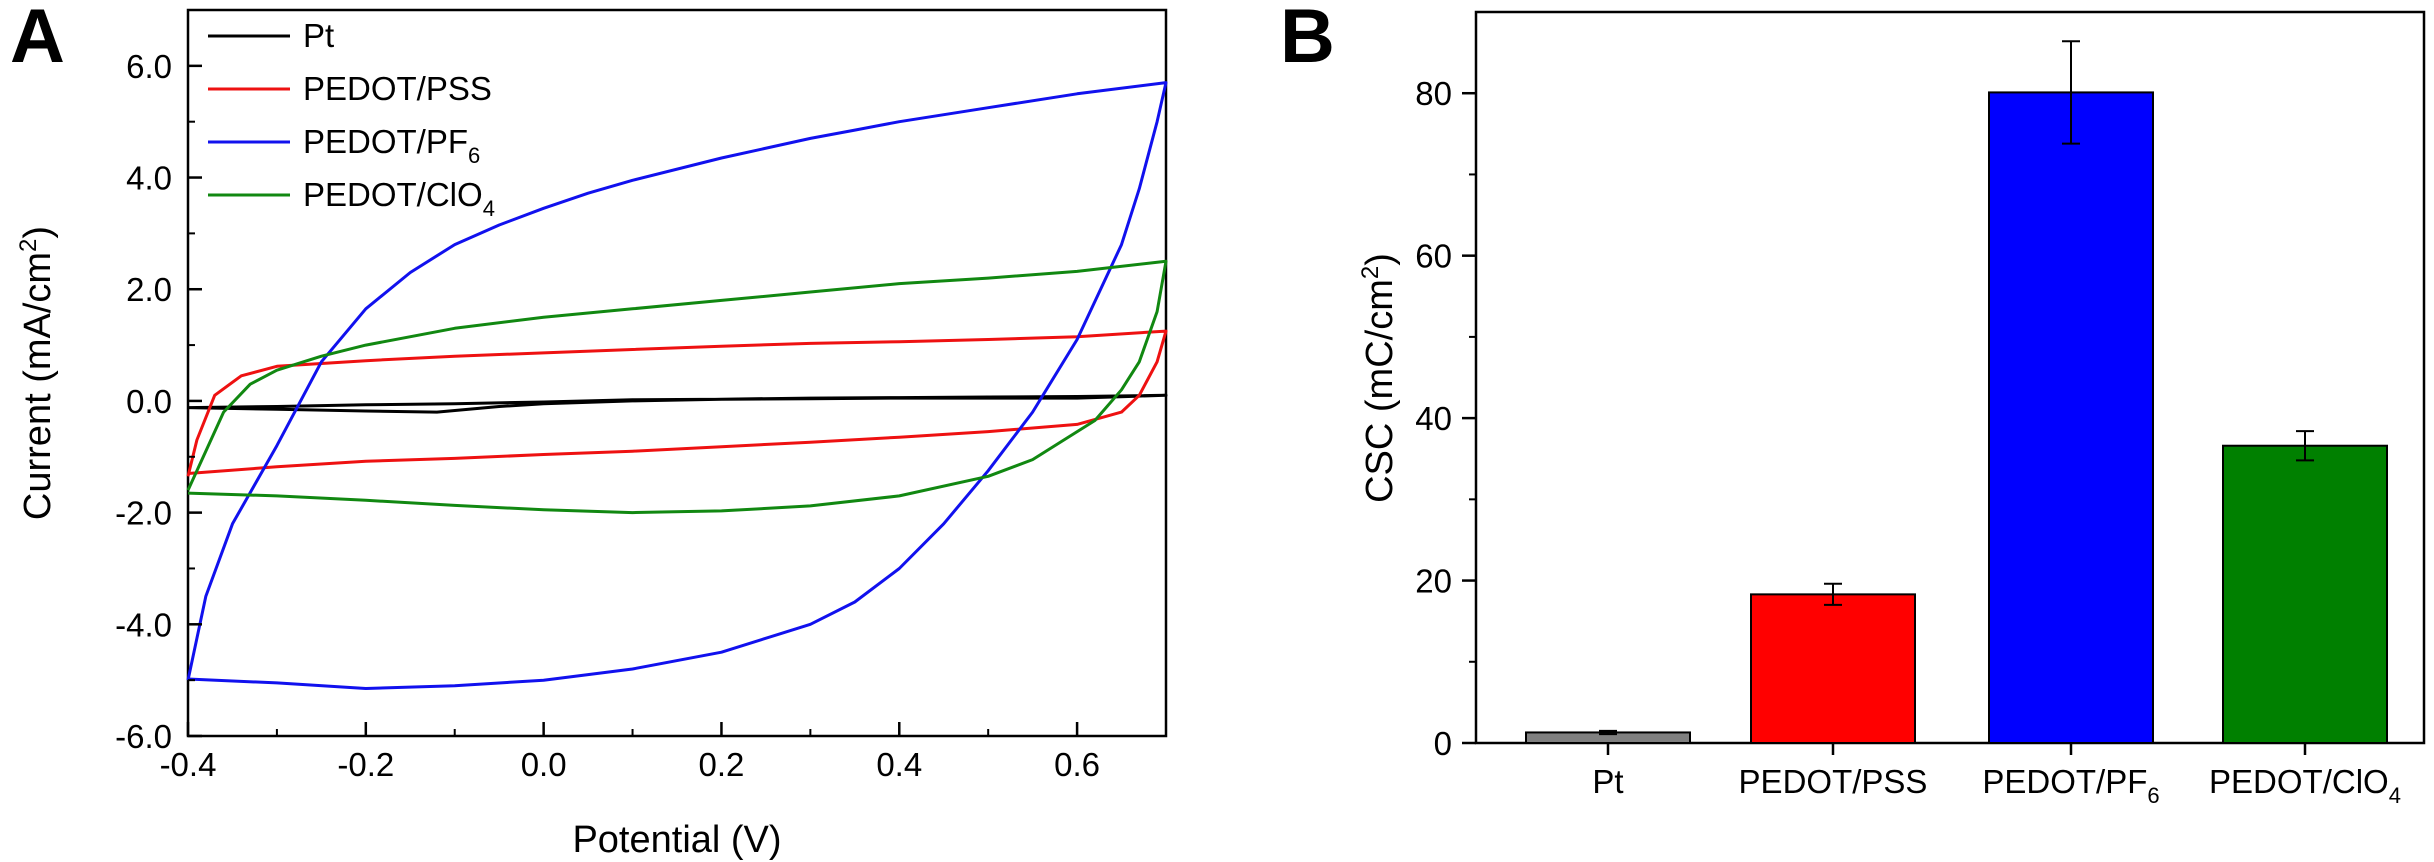 Image resolution: width=2434 pixels, height=862 pixels. What do you see at coordinates (544, 764) in the screenshot?
I see `panel-a-x-tick-label: 0.0` at bounding box center [544, 764].